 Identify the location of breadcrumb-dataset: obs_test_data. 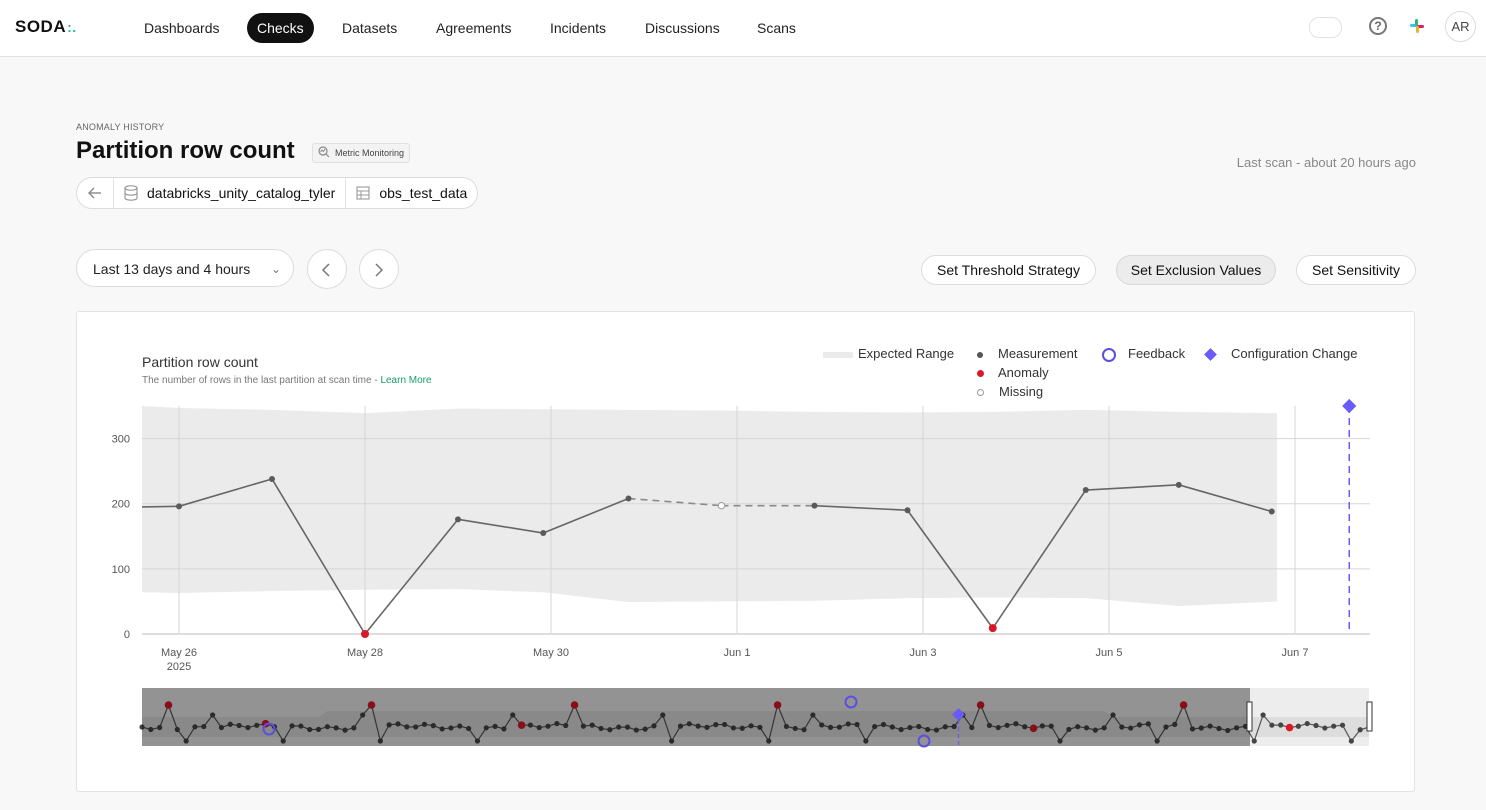
(411, 193).